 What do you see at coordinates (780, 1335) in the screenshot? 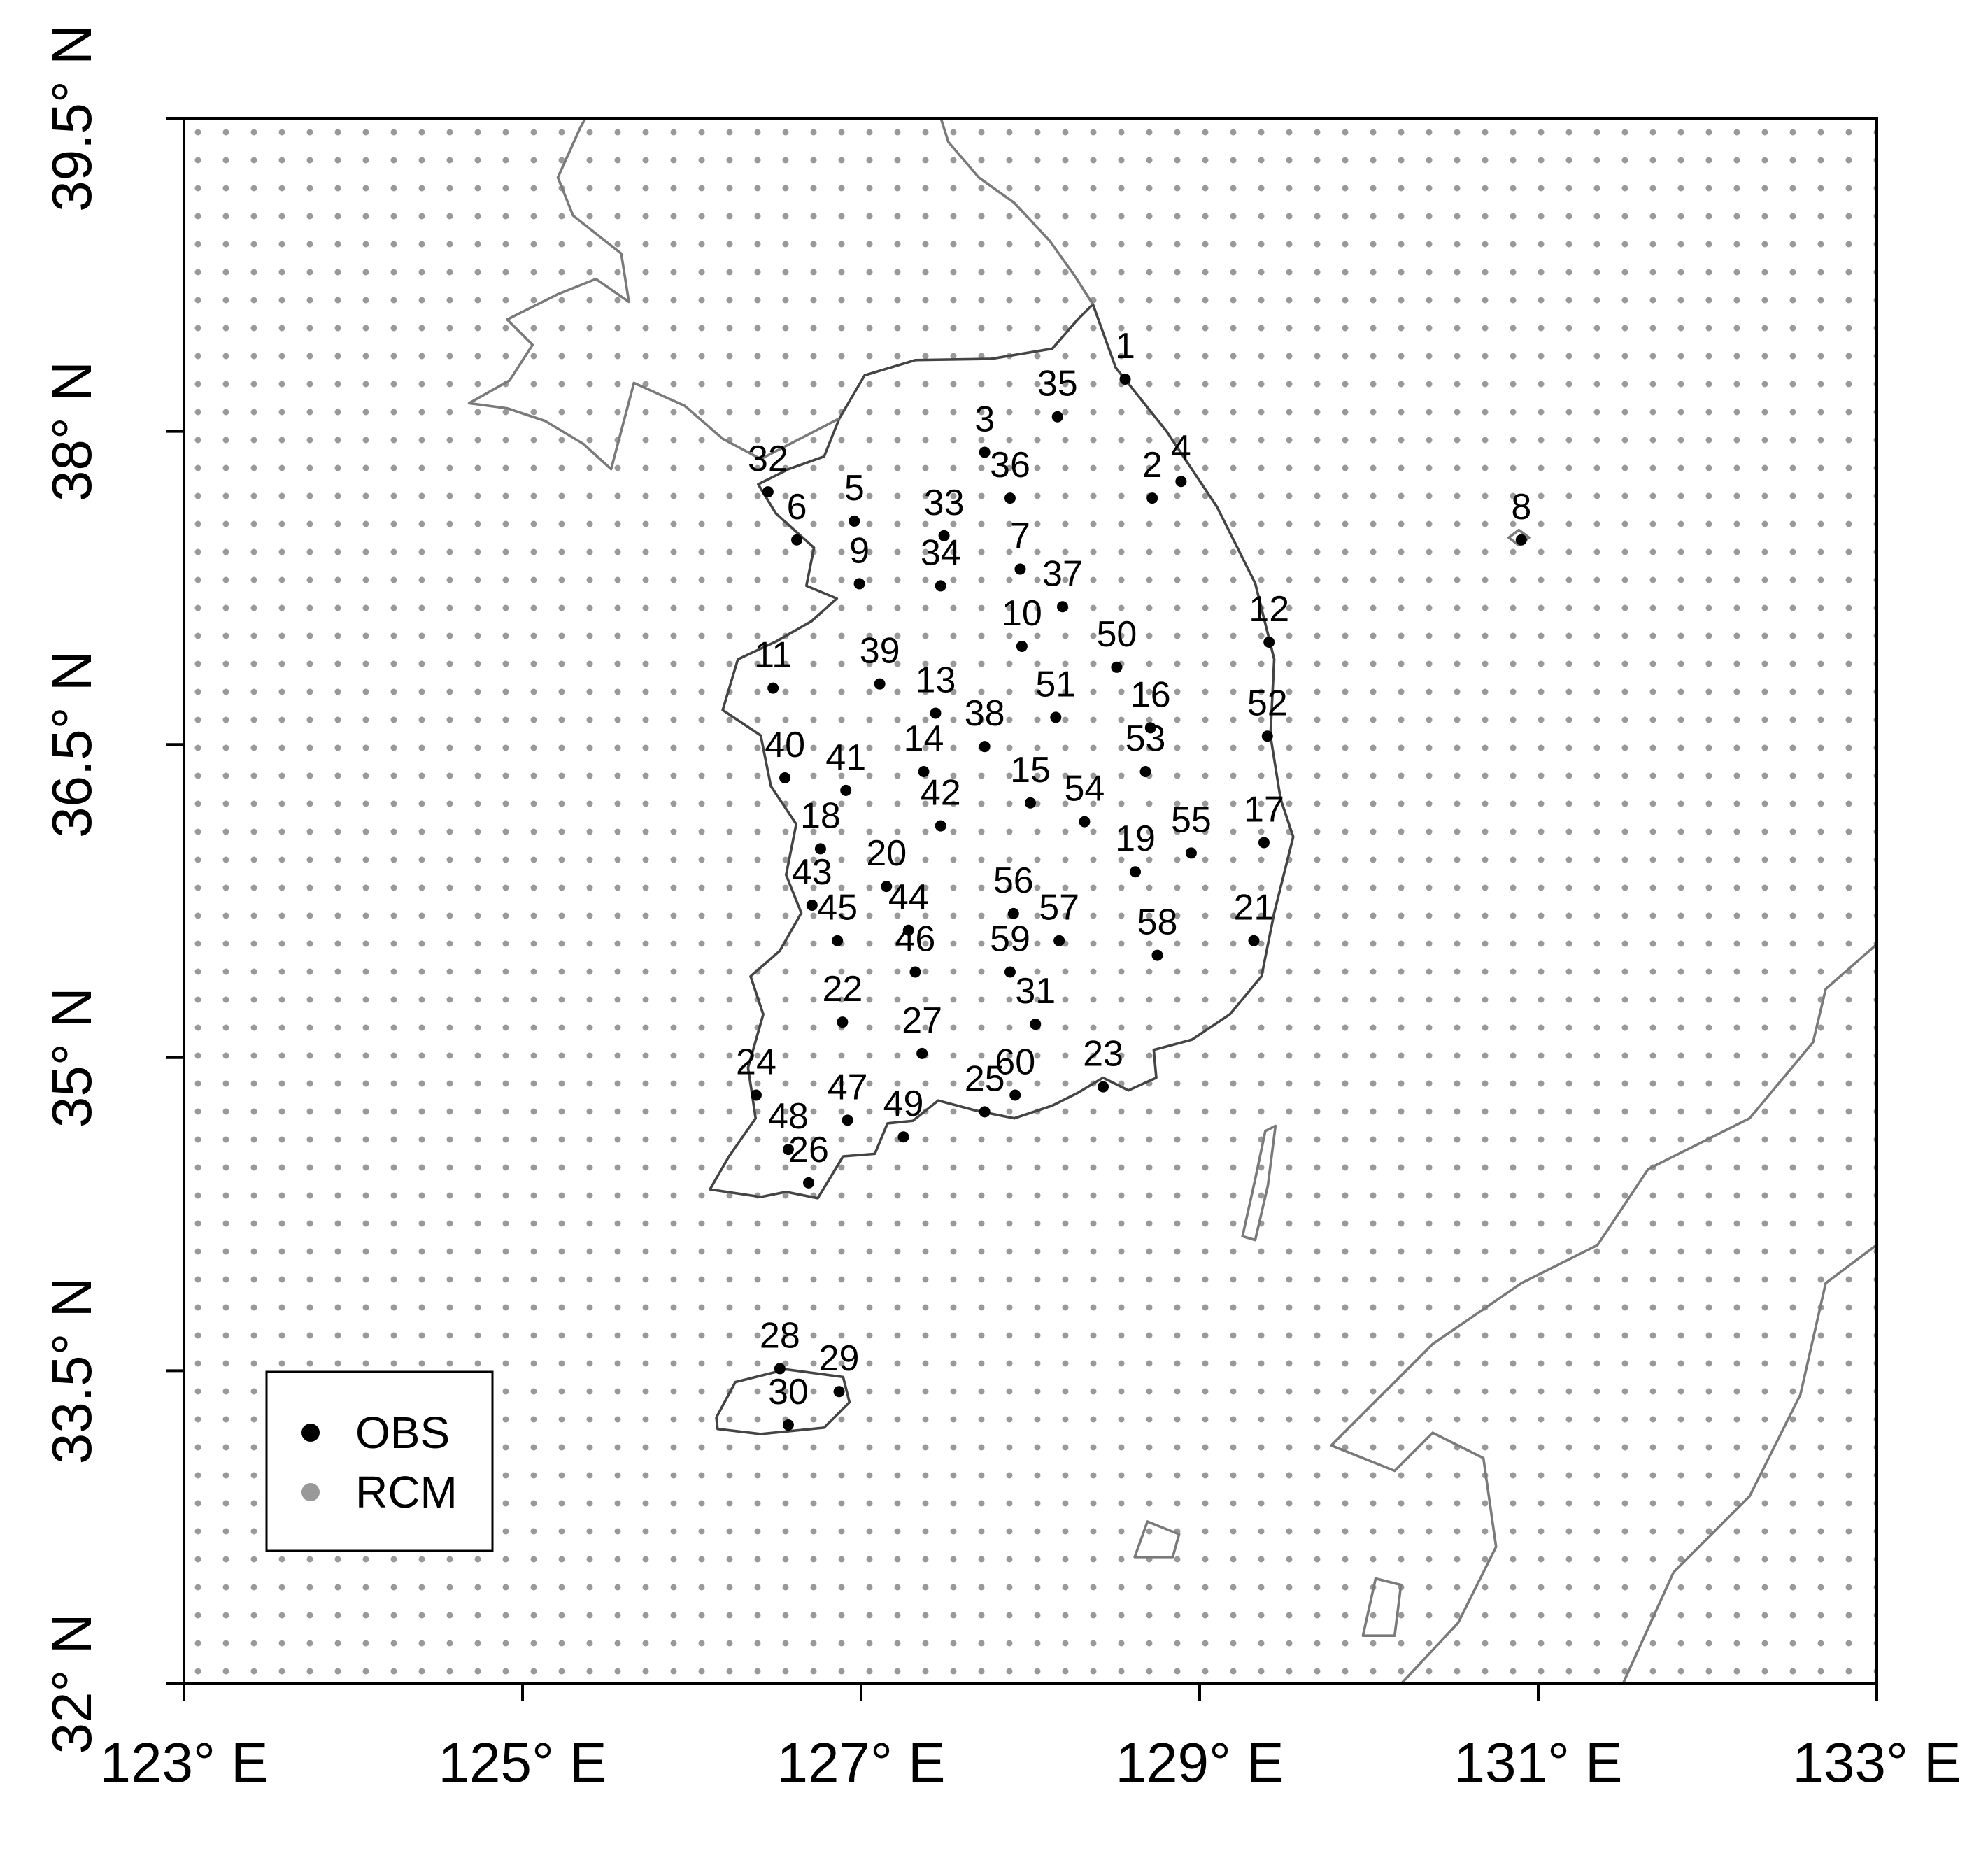
I see `station-label: 28` at bounding box center [780, 1335].